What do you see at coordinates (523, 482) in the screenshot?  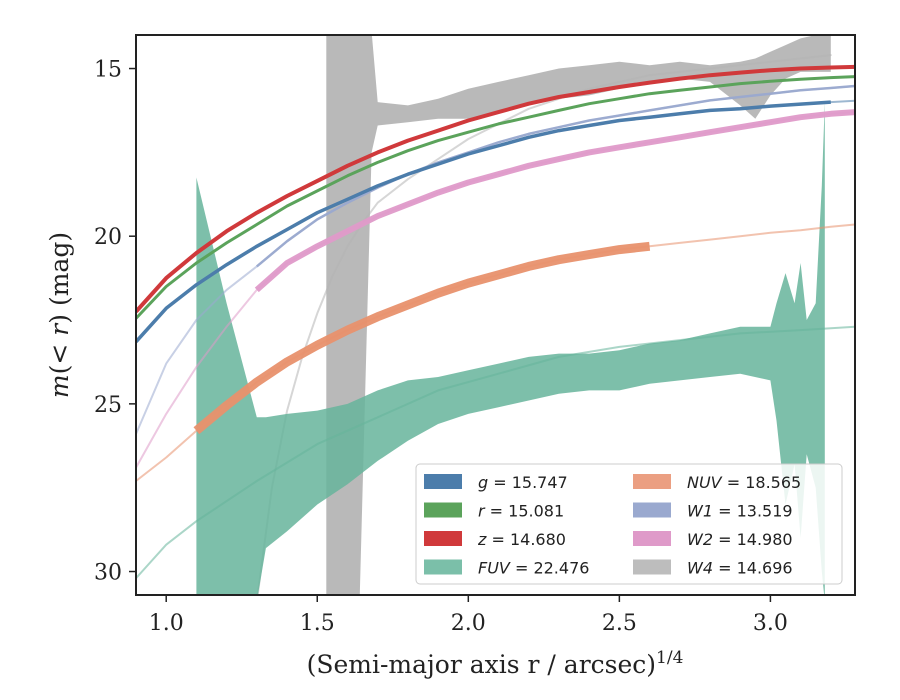 I see `legend-label-g: g = 15.747` at bounding box center [523, 482].